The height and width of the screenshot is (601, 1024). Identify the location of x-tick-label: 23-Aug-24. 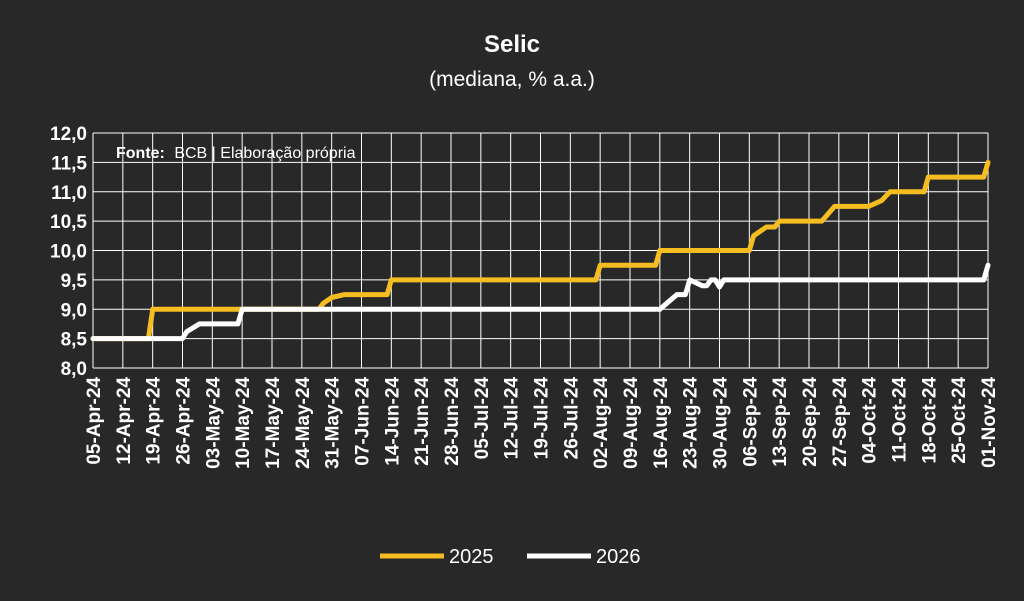
(691, 423).